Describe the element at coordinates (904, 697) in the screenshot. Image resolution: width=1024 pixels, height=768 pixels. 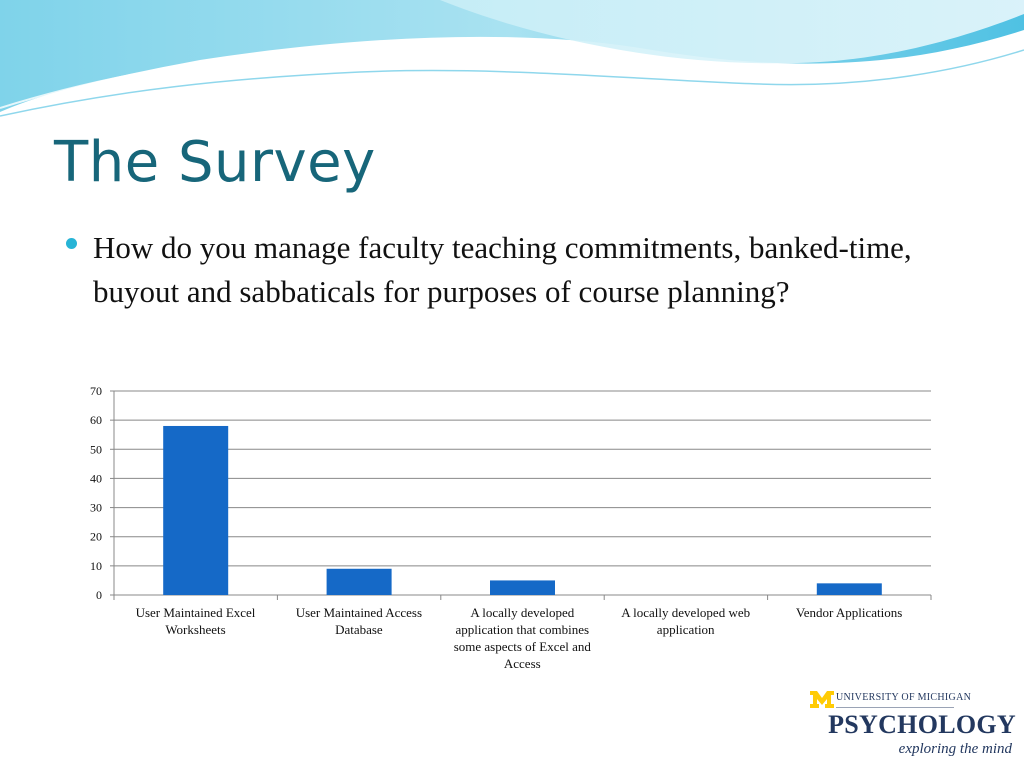
I see `logo-university-text: UNIVERSITY OF MICHIGAN` at that location.